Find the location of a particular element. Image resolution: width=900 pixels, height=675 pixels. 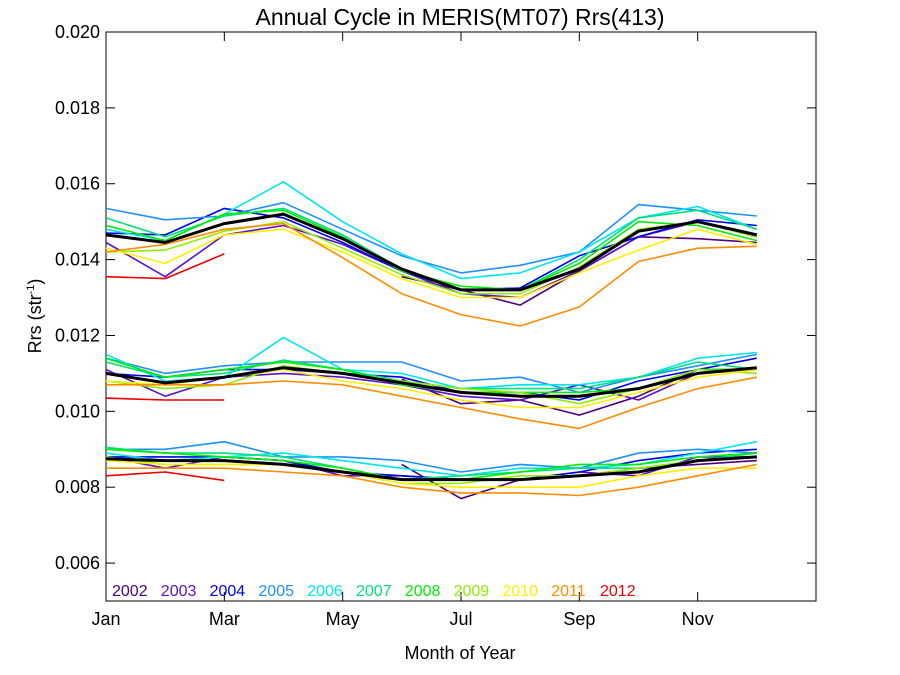

y-axis-label-sup: -1 is located at coordinates (31, 290).